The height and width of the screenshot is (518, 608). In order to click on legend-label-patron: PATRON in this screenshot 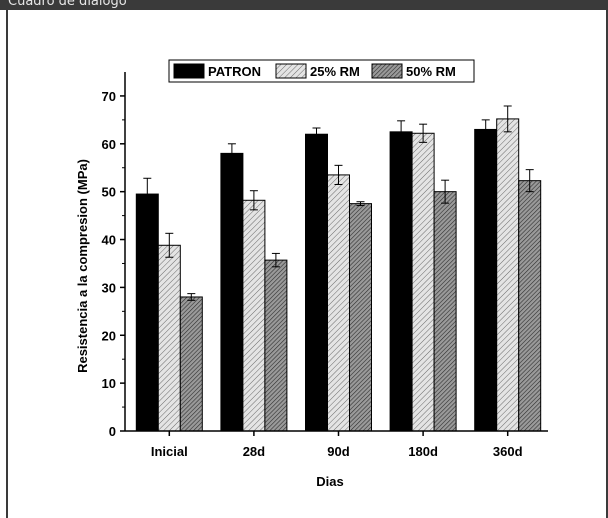, I will do `click(234, 71)`.